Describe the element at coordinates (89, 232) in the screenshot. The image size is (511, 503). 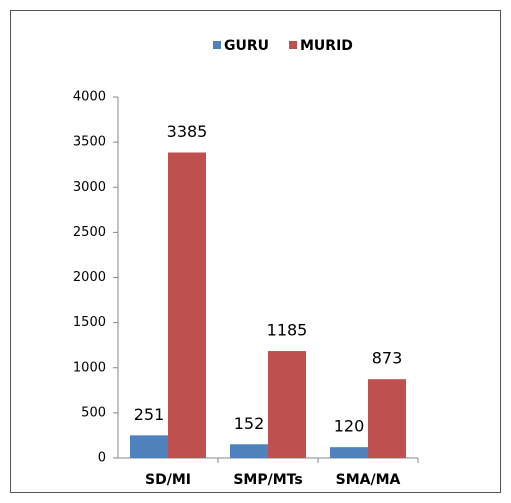
I see `y-tick-label: 2500` at that location.